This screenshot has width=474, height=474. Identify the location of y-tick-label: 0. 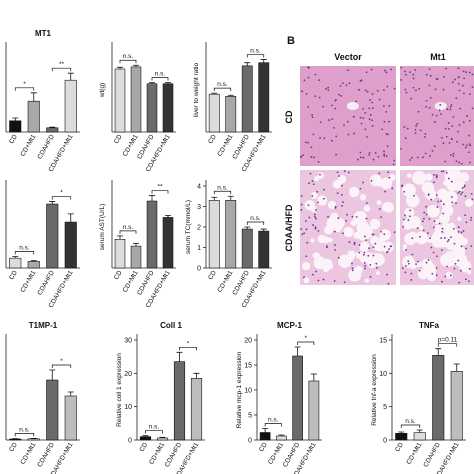
(199, 269).